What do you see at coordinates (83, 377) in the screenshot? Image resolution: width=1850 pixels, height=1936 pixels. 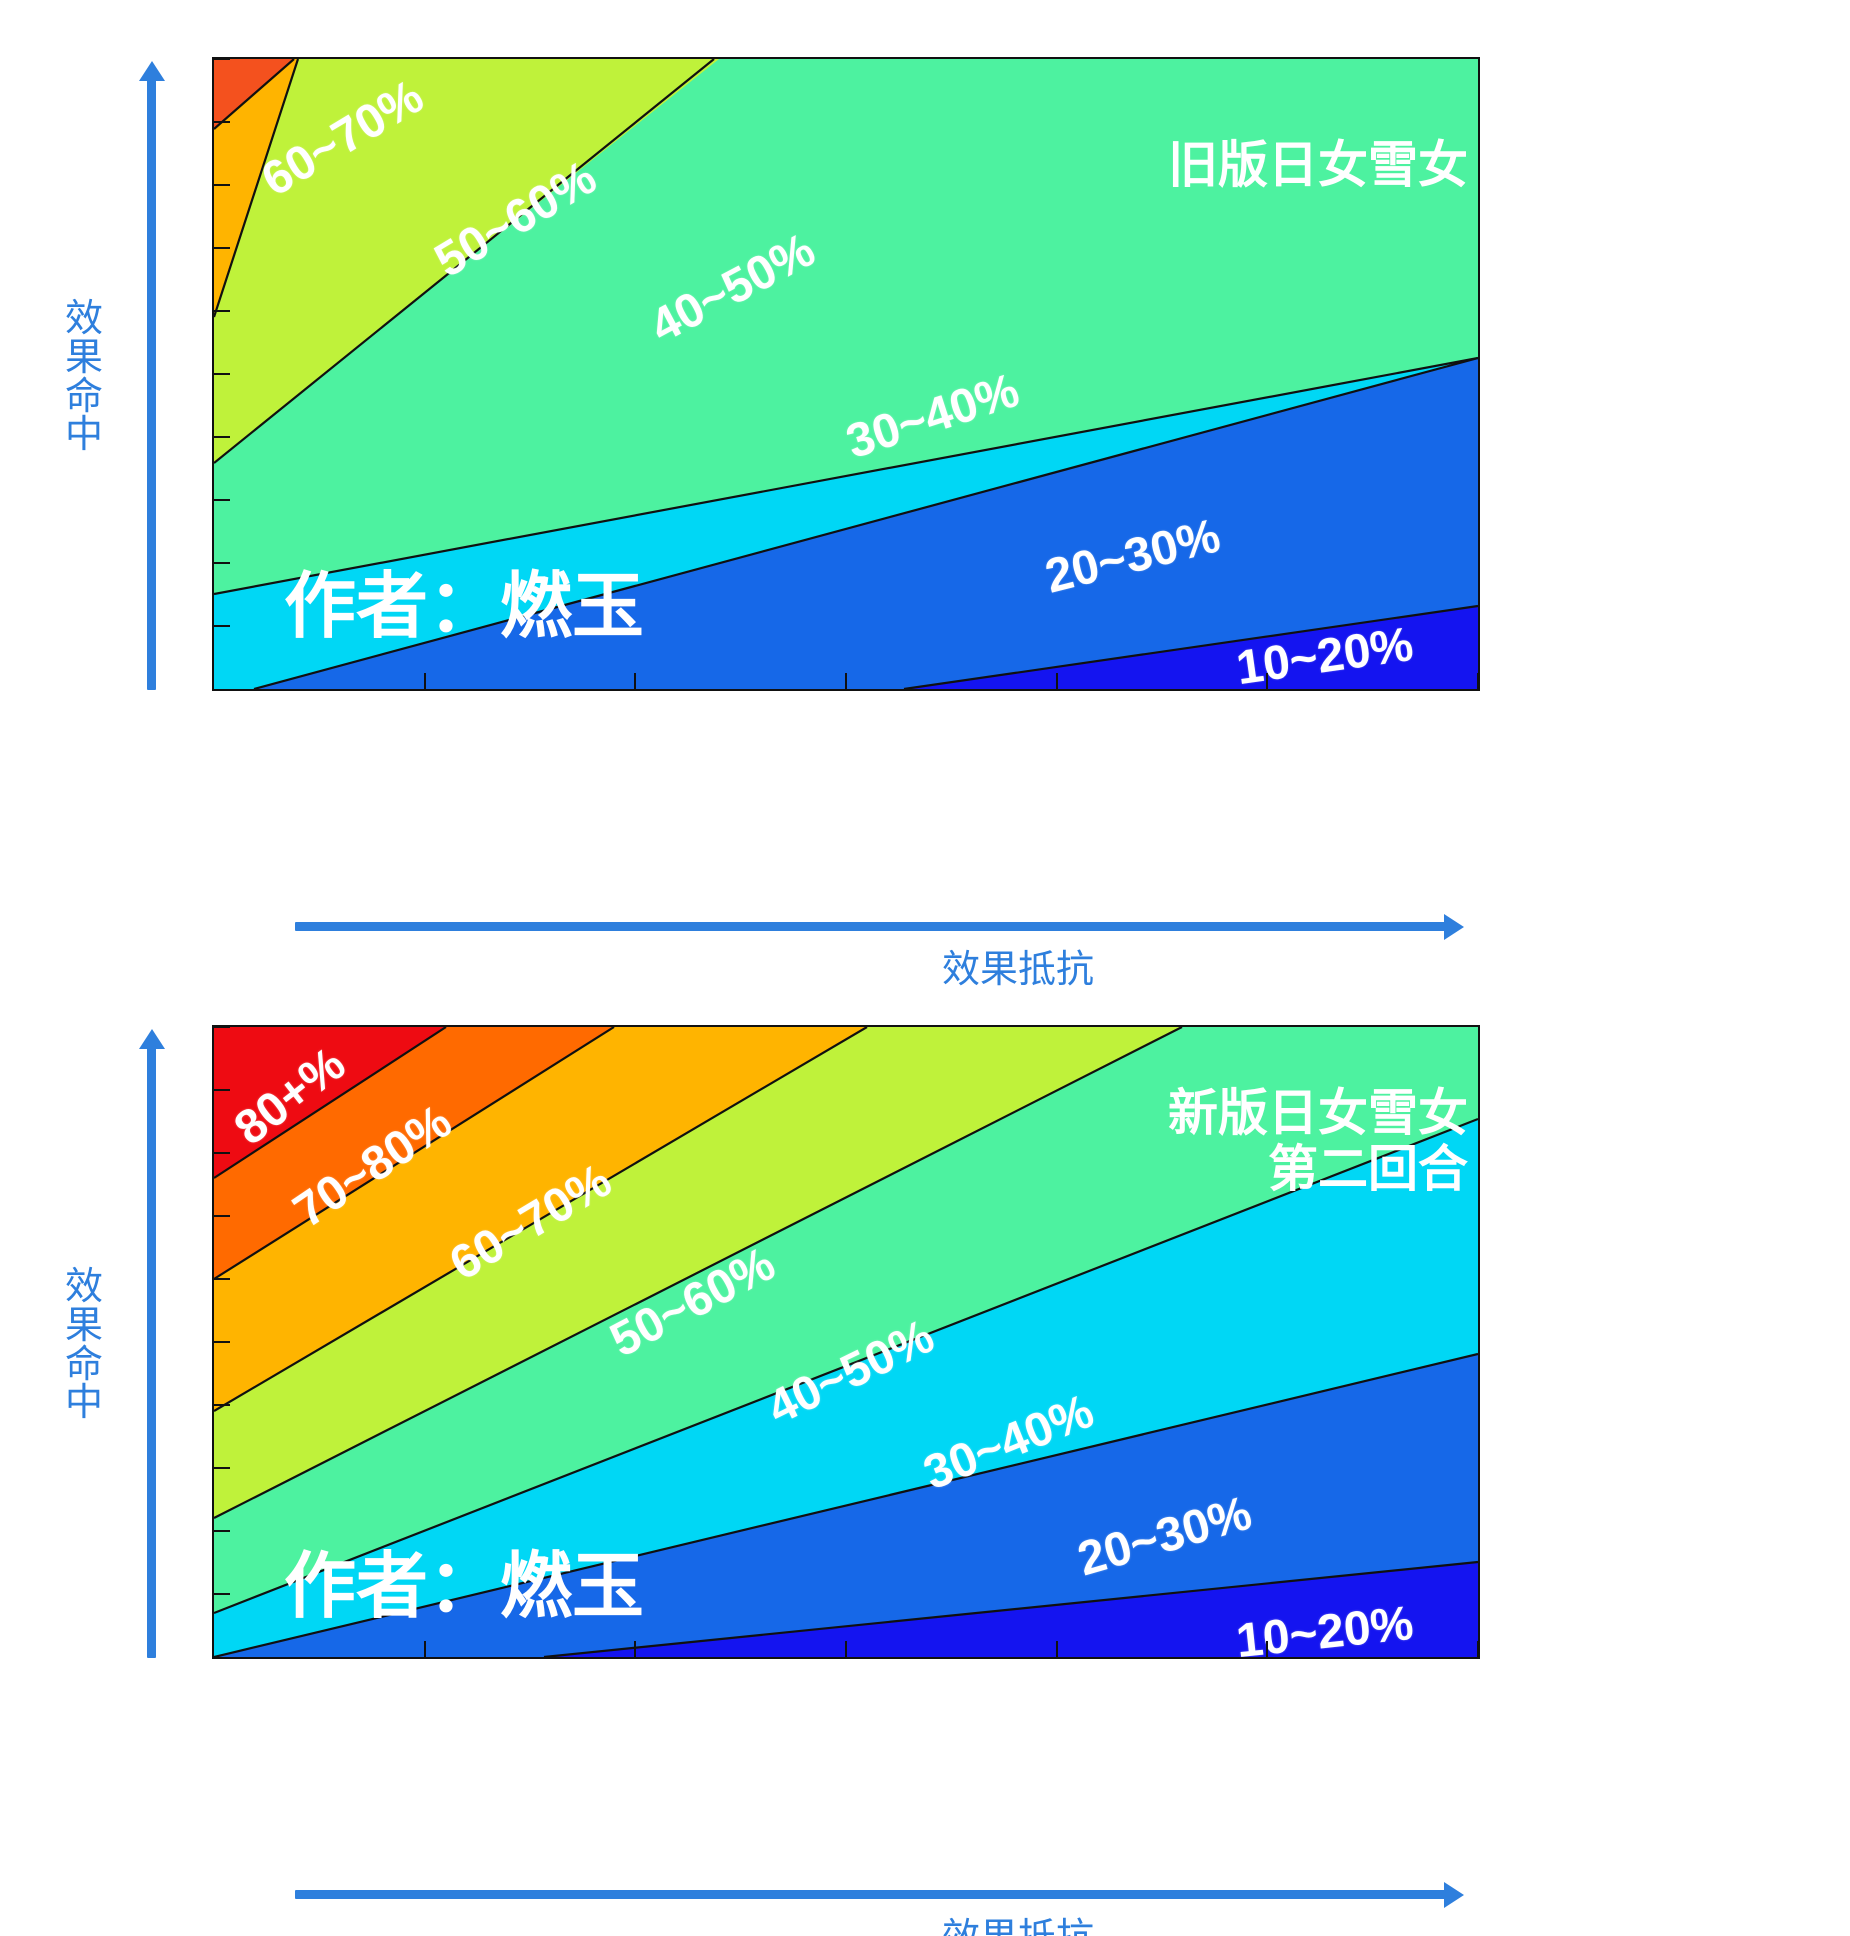 I see `y-axis-label-1: 效果命中` at bounding box center [83, 377].